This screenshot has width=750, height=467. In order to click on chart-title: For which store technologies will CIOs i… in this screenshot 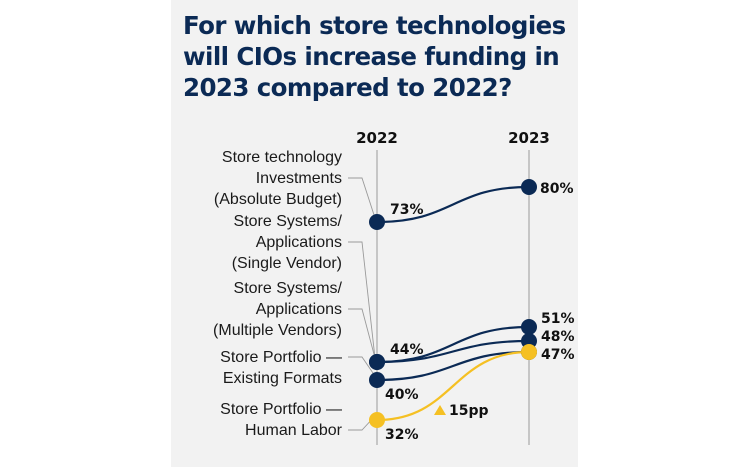, I will do `click(374, 56)`.